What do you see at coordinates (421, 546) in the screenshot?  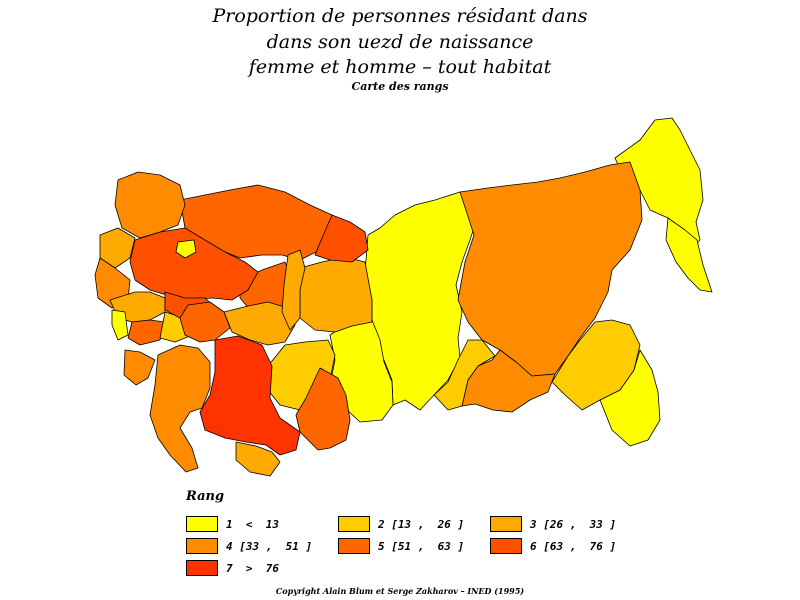 I see `legend-label: 5 [51 , 63 ]` at bounding box center [421, 546].